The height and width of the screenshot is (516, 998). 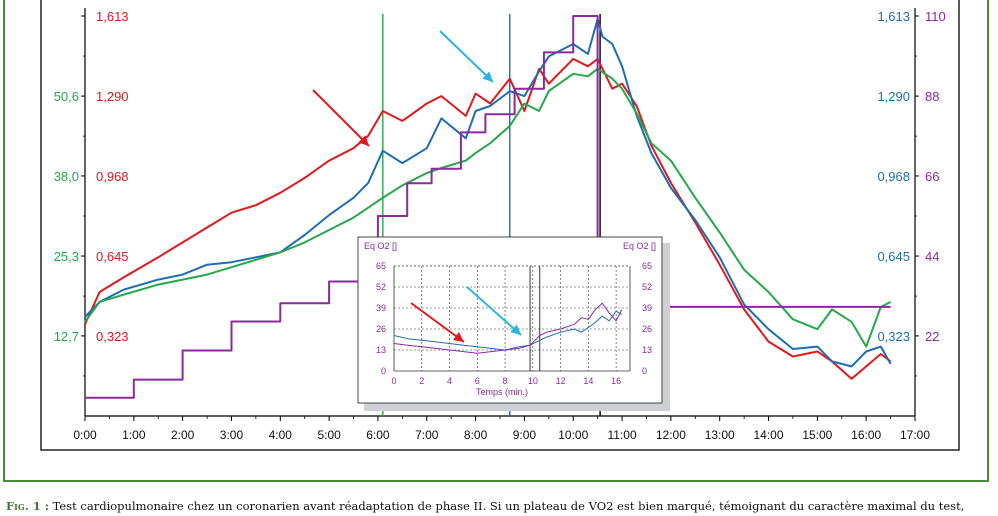 I want to click on right-purple-tick-label: 22, so click(x=932, y=336).